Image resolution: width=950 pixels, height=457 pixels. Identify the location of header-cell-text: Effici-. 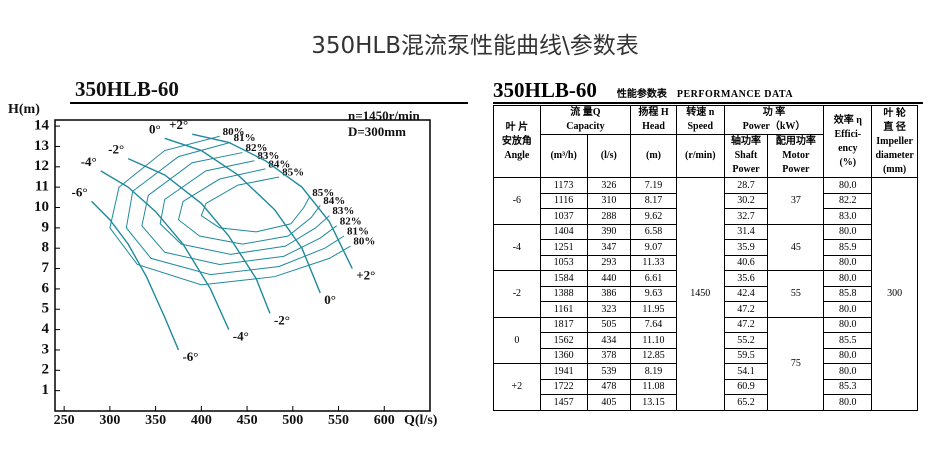
(848, 134).